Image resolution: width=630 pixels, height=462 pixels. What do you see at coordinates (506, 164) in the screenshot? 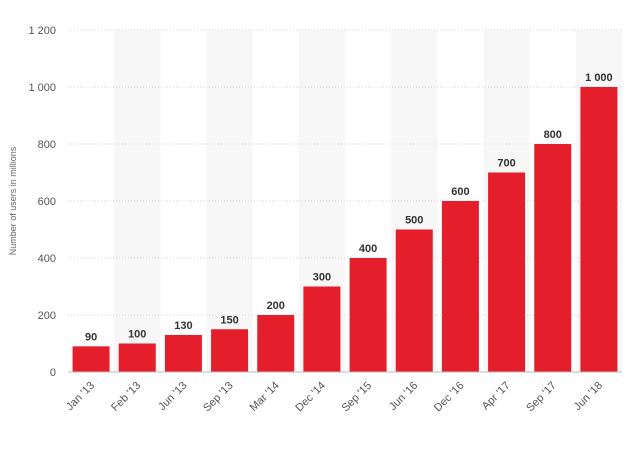
I see `data-label: 700` at bounding box center [506, 164].